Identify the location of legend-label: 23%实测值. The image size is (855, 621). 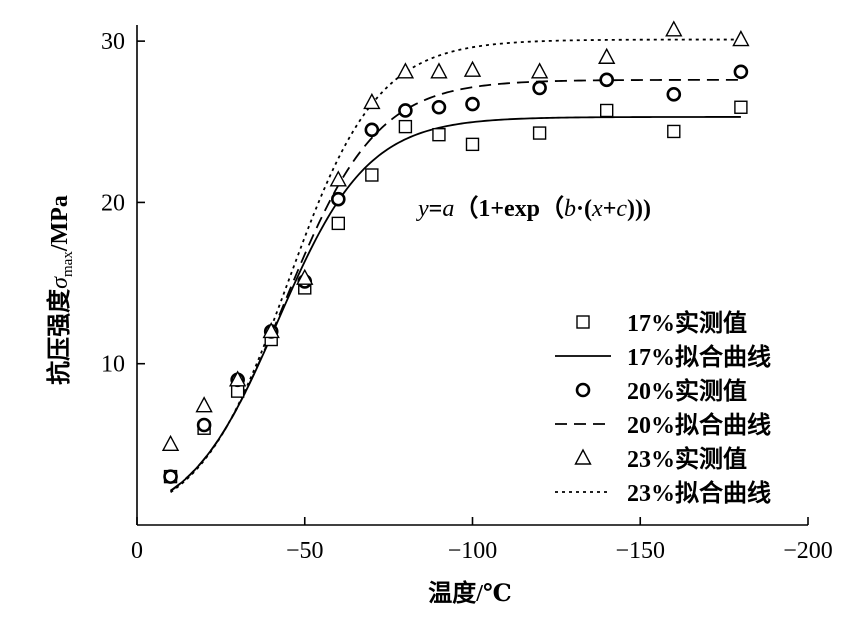
(687, 459).